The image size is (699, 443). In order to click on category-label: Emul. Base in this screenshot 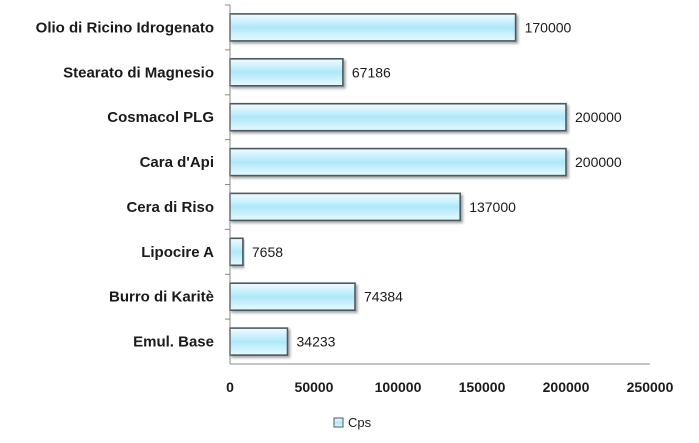, I will do `click(173, 342)`.